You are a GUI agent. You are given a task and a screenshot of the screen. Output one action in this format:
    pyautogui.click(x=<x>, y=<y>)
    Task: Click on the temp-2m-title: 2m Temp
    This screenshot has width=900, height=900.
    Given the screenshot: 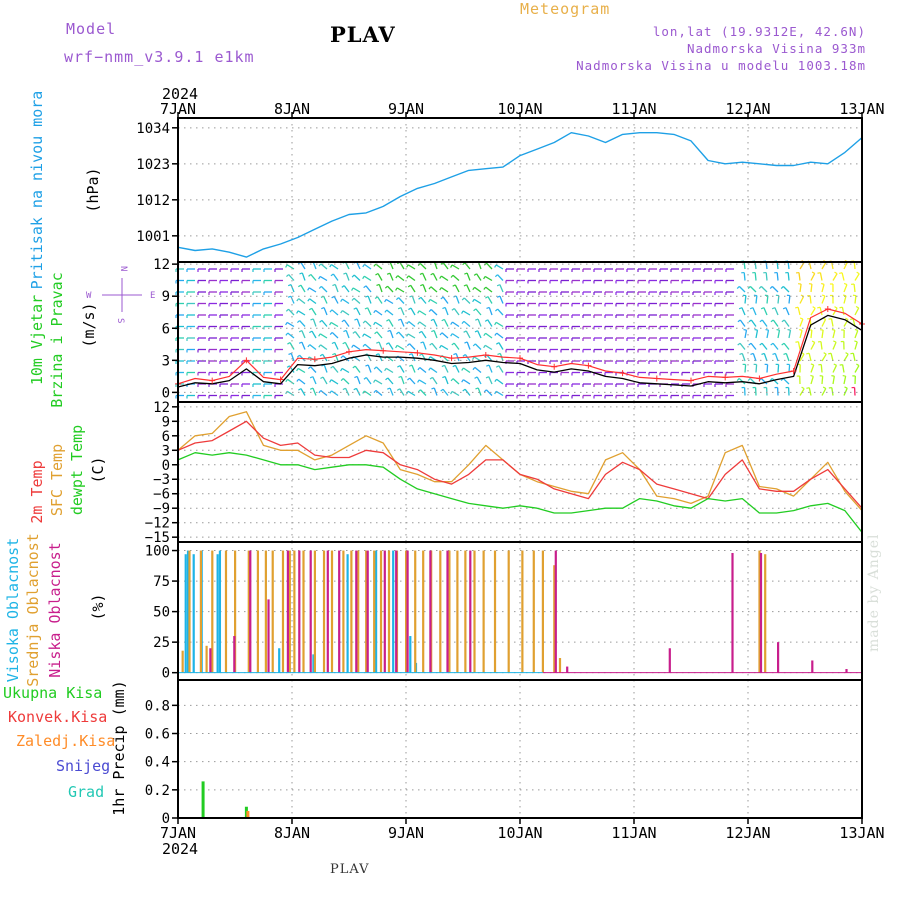 What is the action you would take?
    pyautogui.click(x=37, y=491)
    